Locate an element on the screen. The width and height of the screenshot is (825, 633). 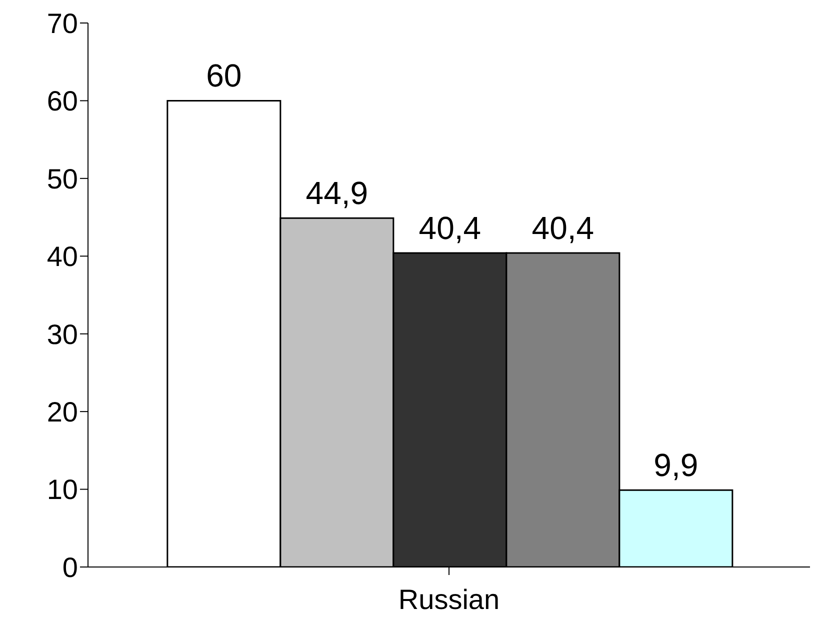
x-tick-label: Russian is located at coordinates (449, 599).